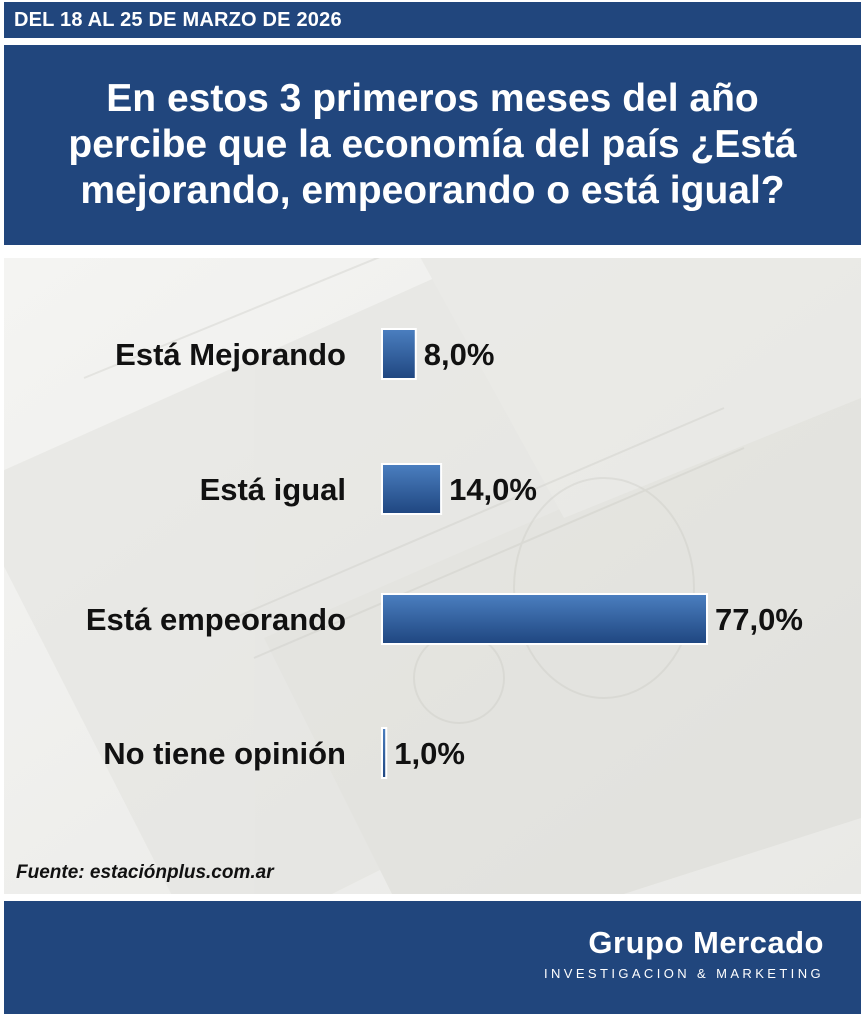  I want to click on value-label-no-tiene-opinion: 1,0%, so click(429, 753).